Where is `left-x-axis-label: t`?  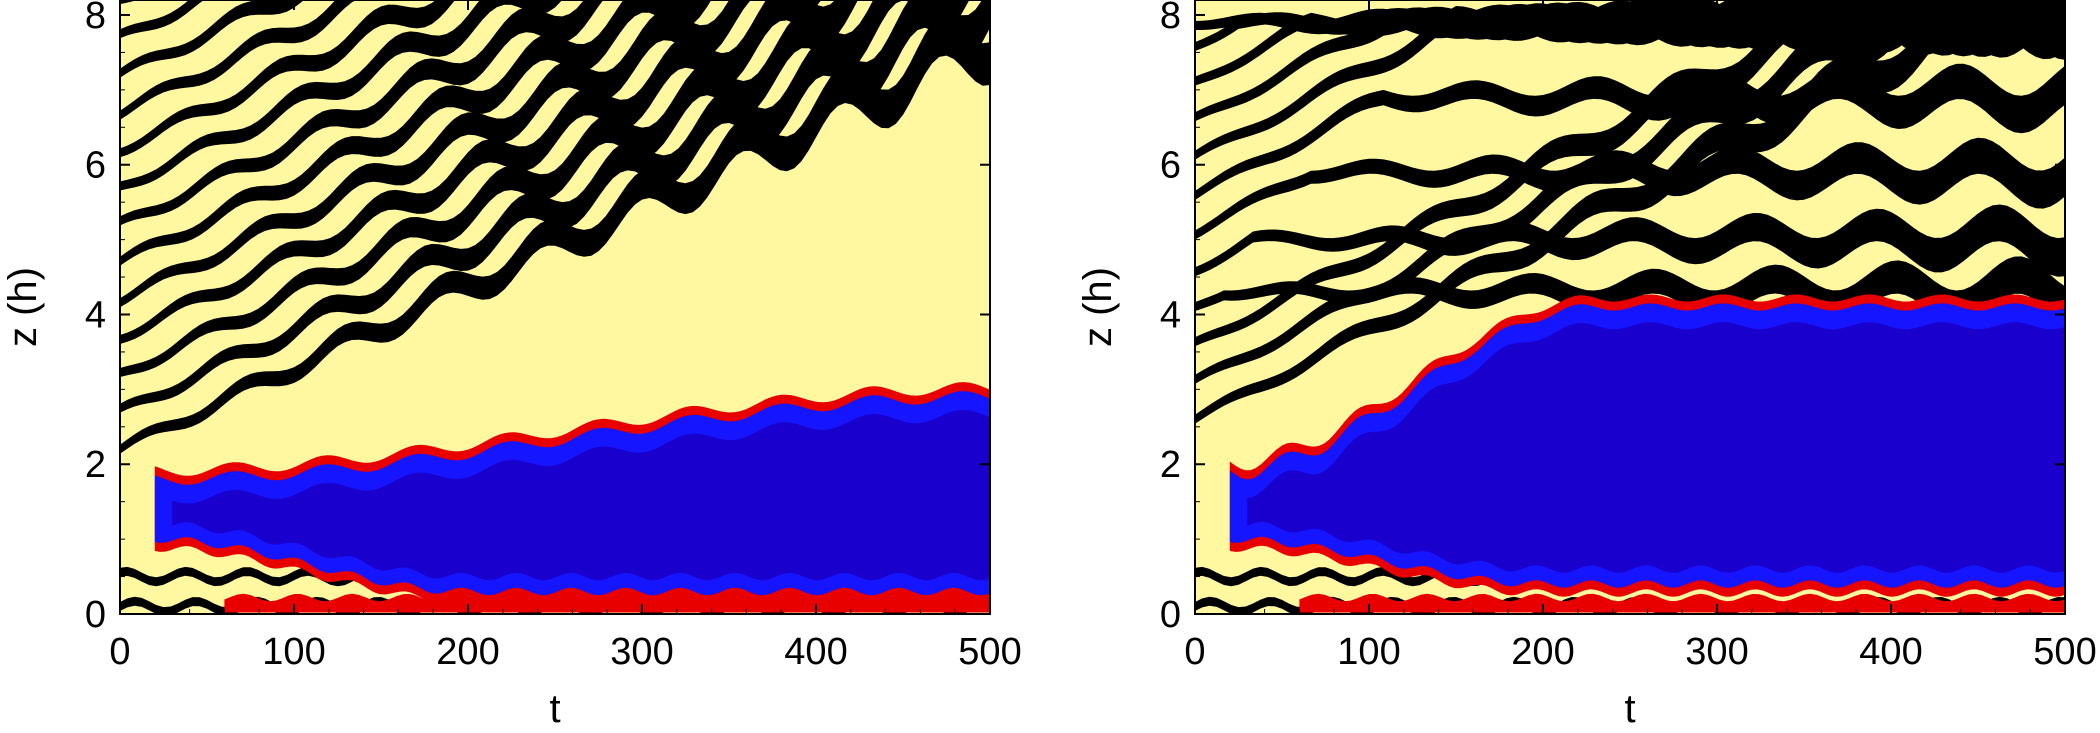 left-x-axis-label: t is located at coordinates (554, 709).